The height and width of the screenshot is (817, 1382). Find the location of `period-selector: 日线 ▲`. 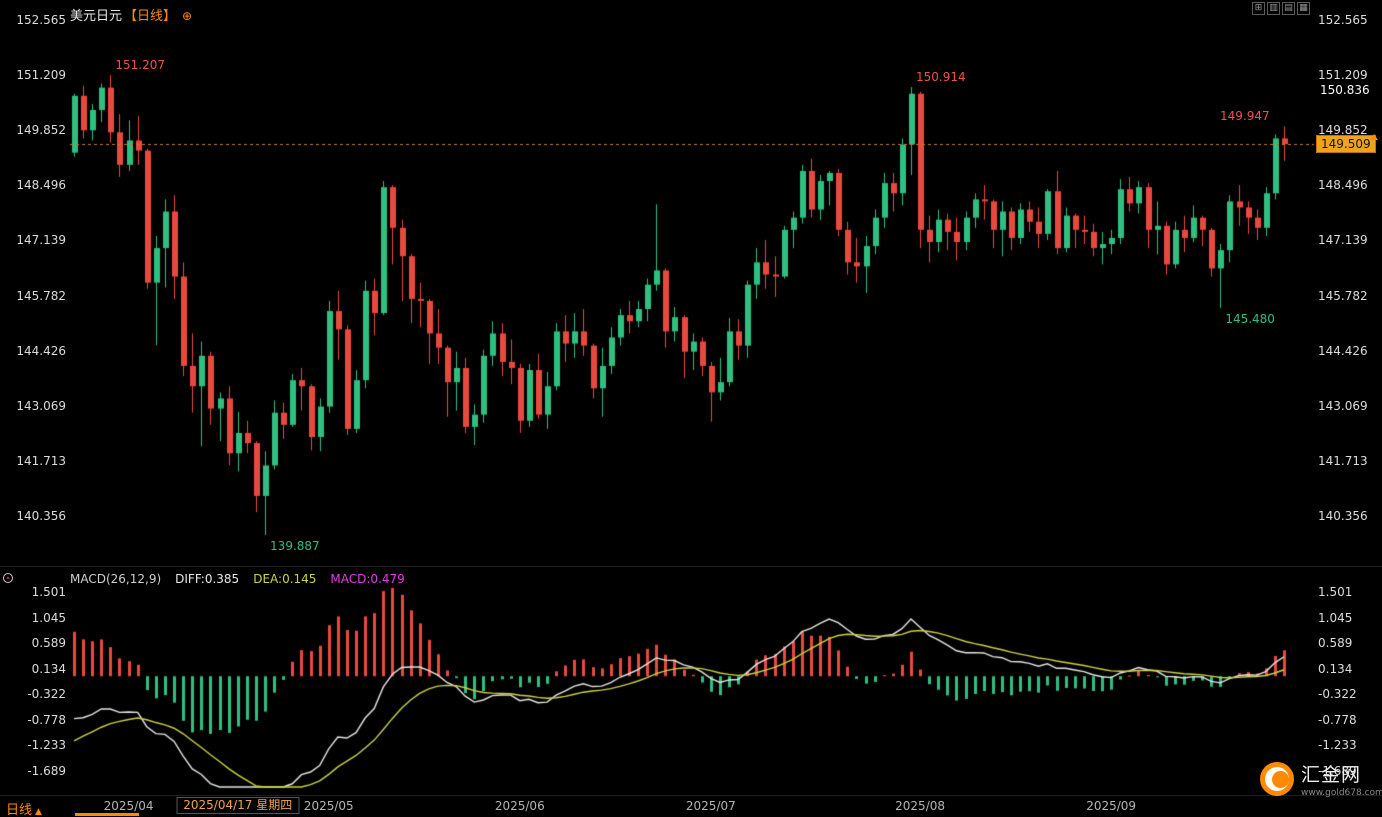

period-selector: 日线 ▲ is located at coordinates (24, 808).